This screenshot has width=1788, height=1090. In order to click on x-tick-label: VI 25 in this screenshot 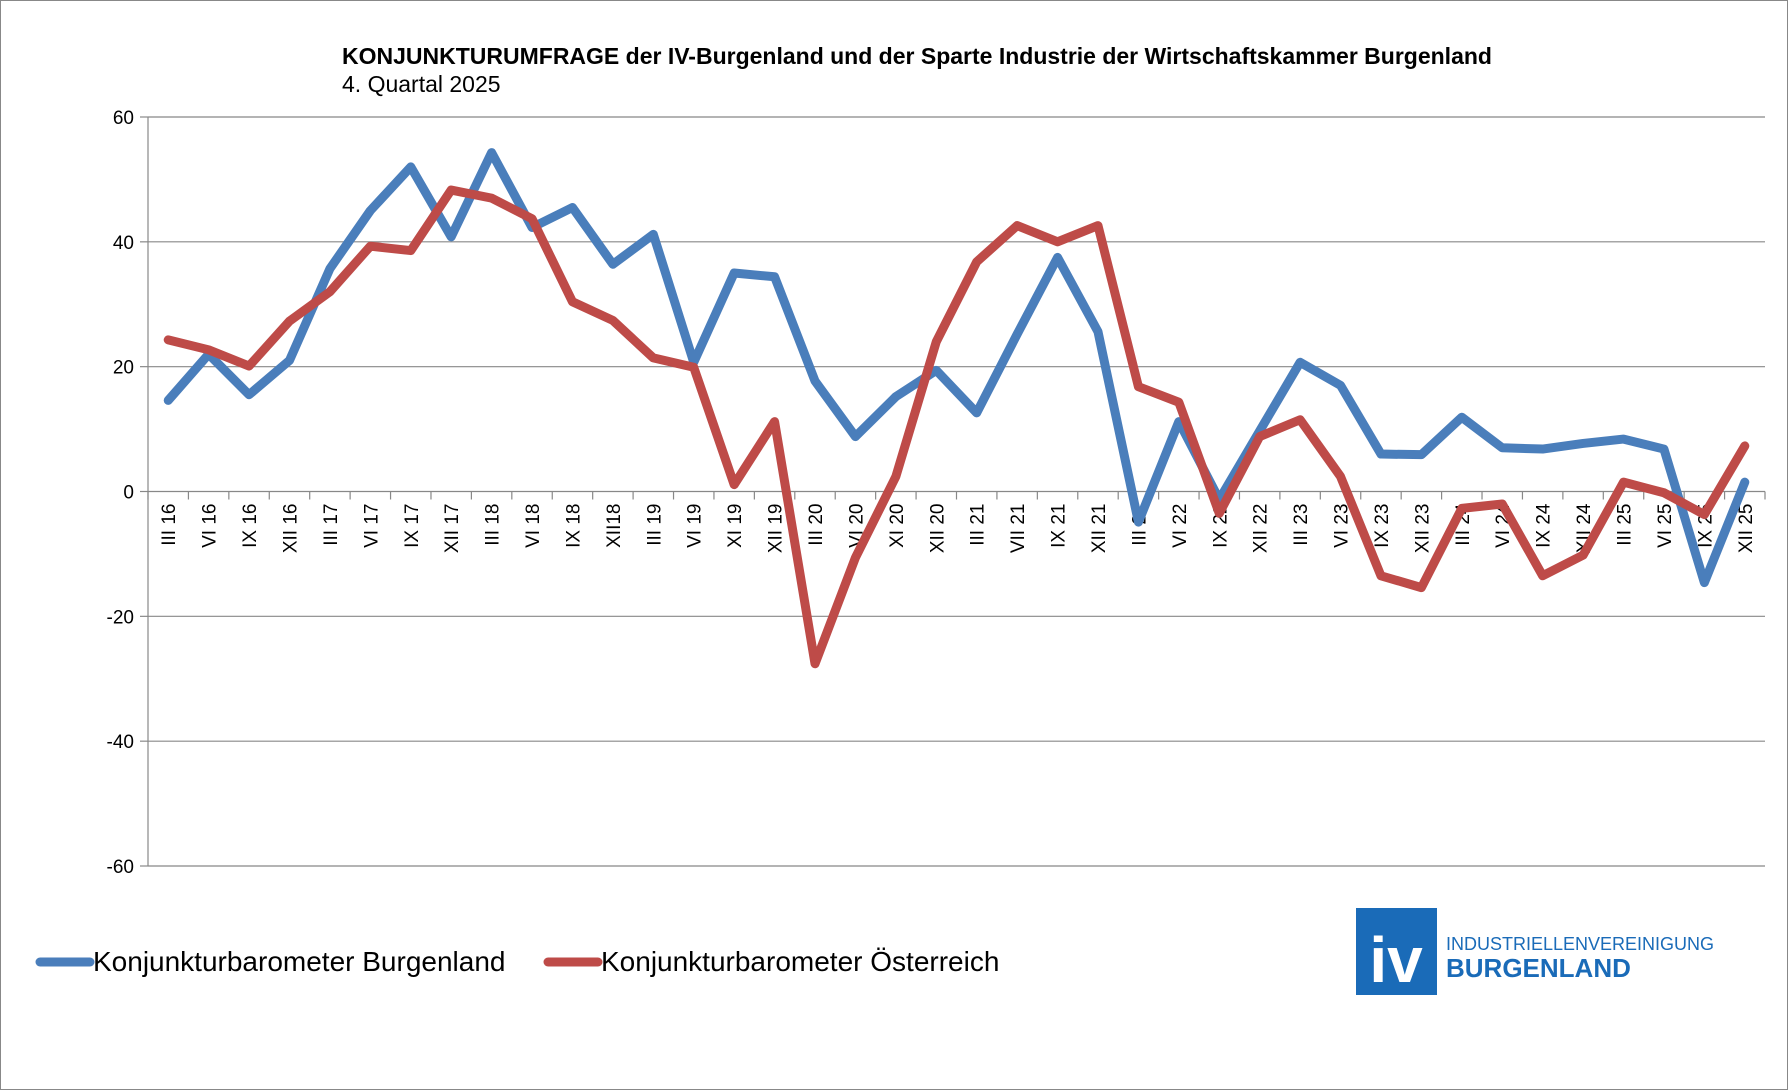, I will do `click(1665, 526)`.